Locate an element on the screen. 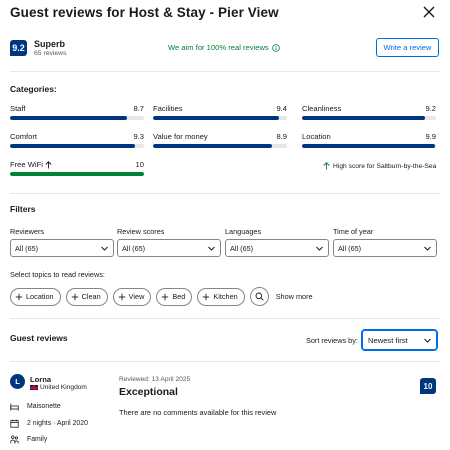 This screenshot has width=450, height=450. topic-search-button is located at coordinates (259, 296).